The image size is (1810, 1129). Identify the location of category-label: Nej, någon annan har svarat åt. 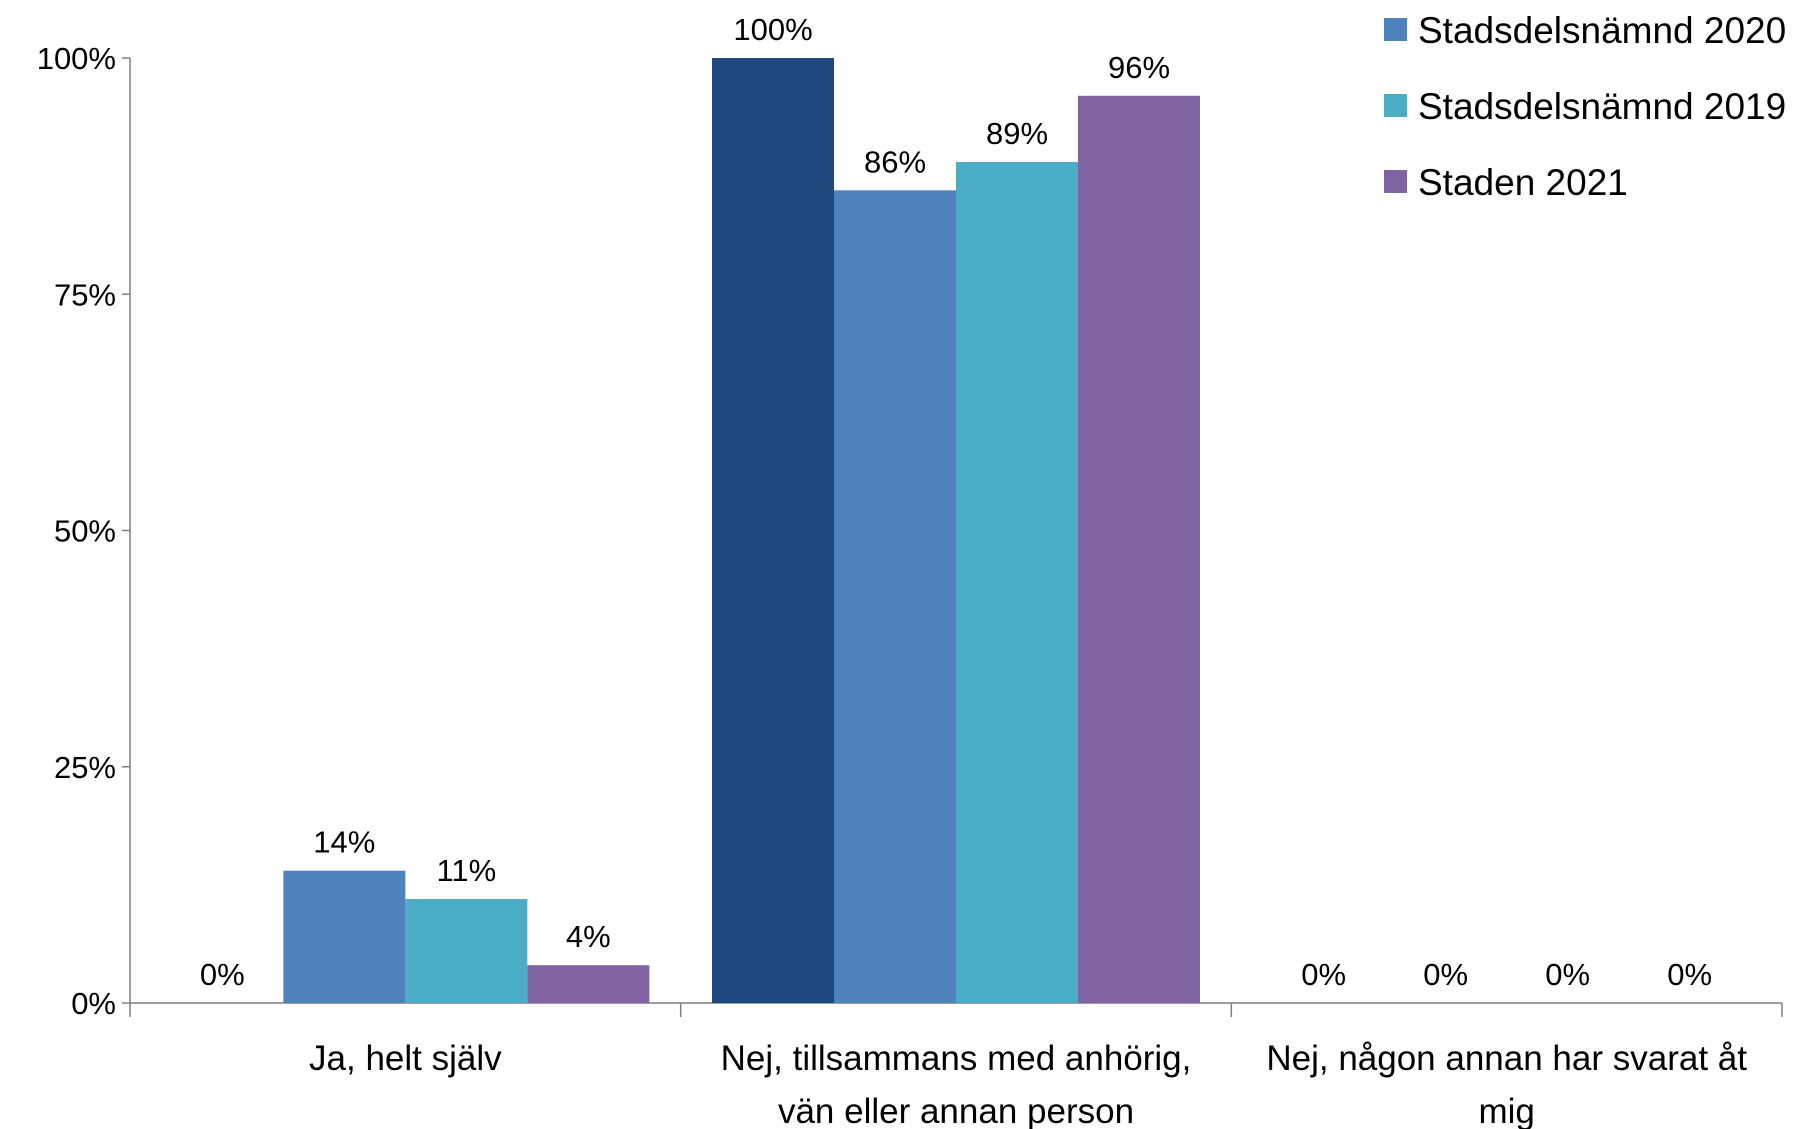
(1506, 1058).